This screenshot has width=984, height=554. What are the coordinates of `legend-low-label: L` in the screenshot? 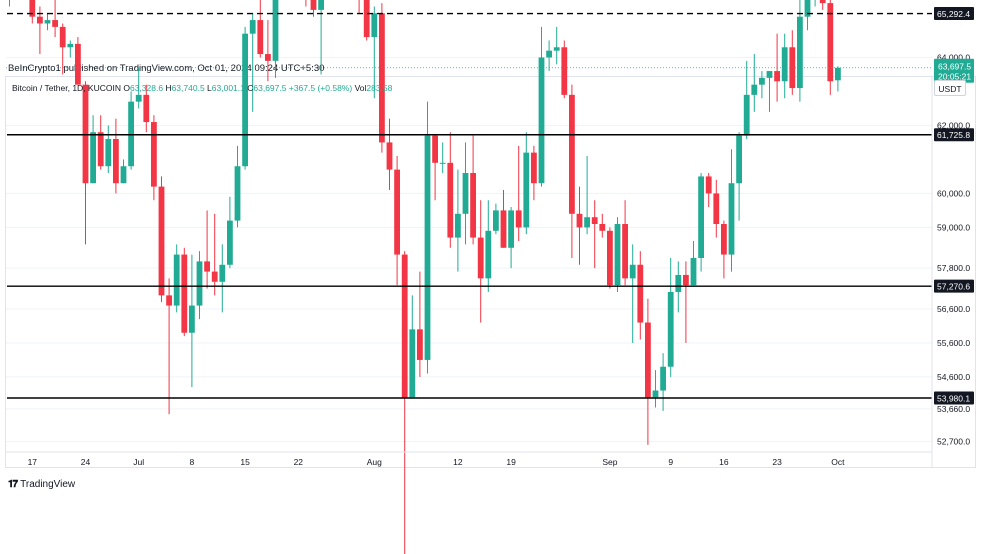 It's located at (209, 88).